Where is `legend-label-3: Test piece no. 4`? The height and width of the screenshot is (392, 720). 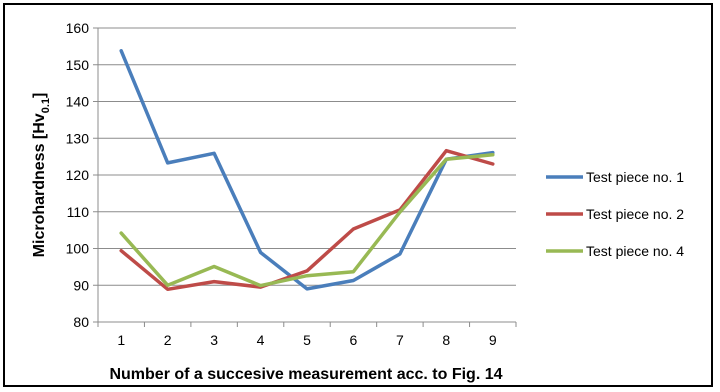 legend-label-3: Test piece no. 4 is located at coordinates (635, 251).